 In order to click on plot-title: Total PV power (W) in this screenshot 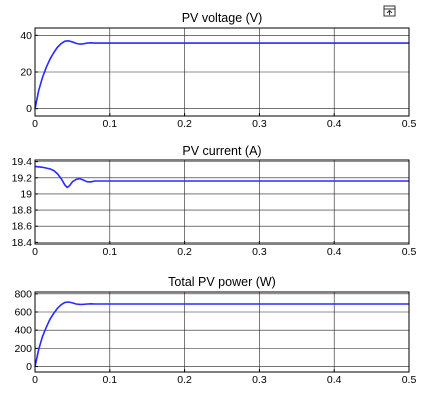, I will do `click(222, 282)`.